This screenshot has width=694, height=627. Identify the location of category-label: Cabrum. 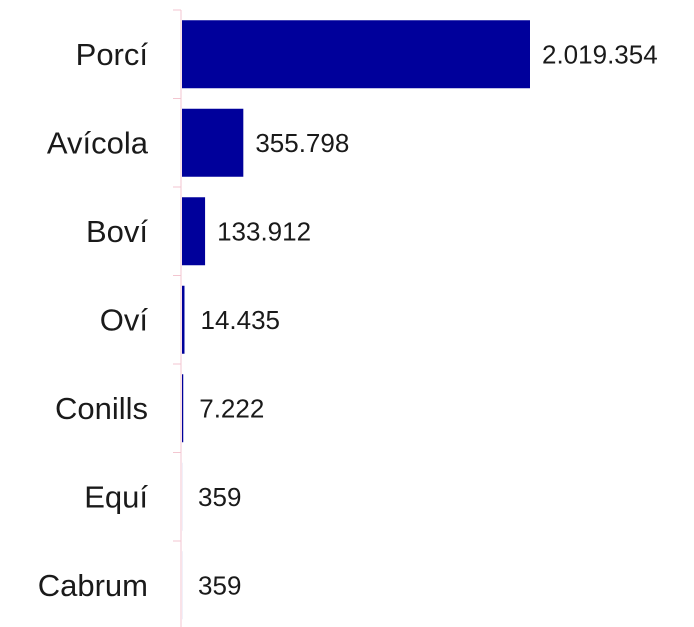
(93, 585).